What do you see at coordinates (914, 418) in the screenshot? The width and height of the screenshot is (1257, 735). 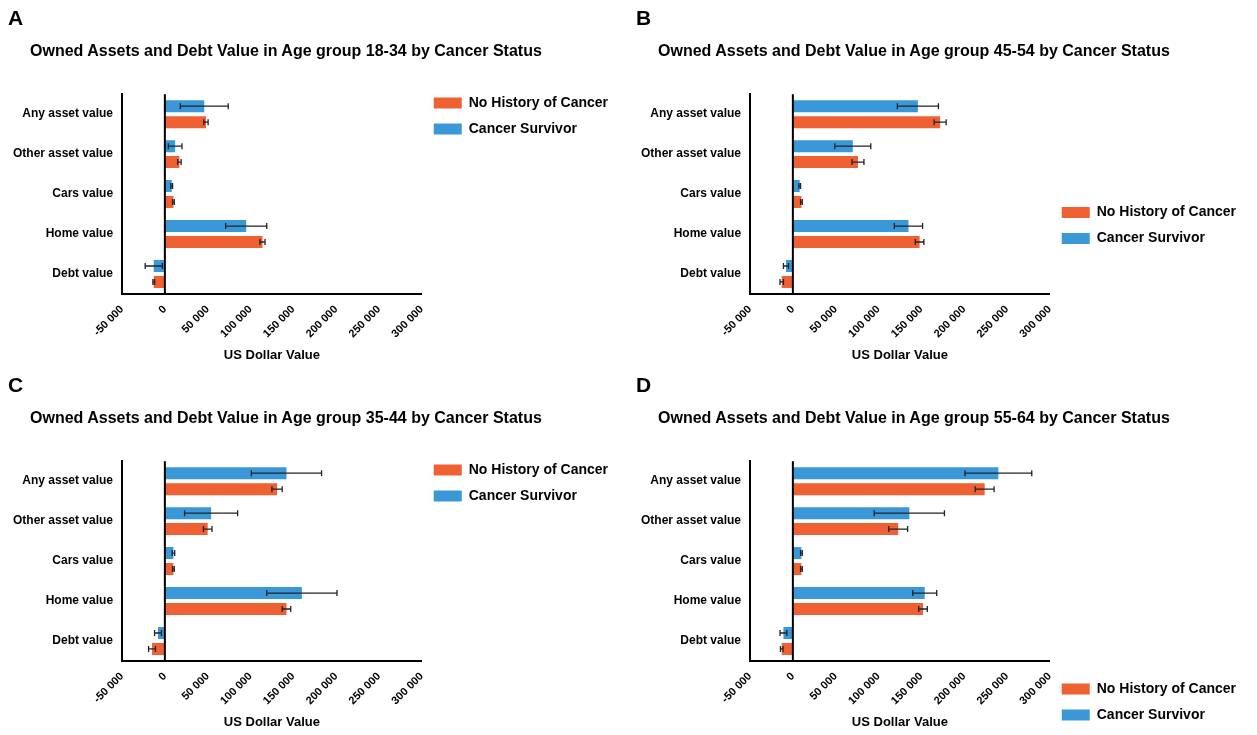 I see `chart-title: Owned Assets and Debt Value in Age group 55-64 by Cancer Status` at bounding box center [914, 418].